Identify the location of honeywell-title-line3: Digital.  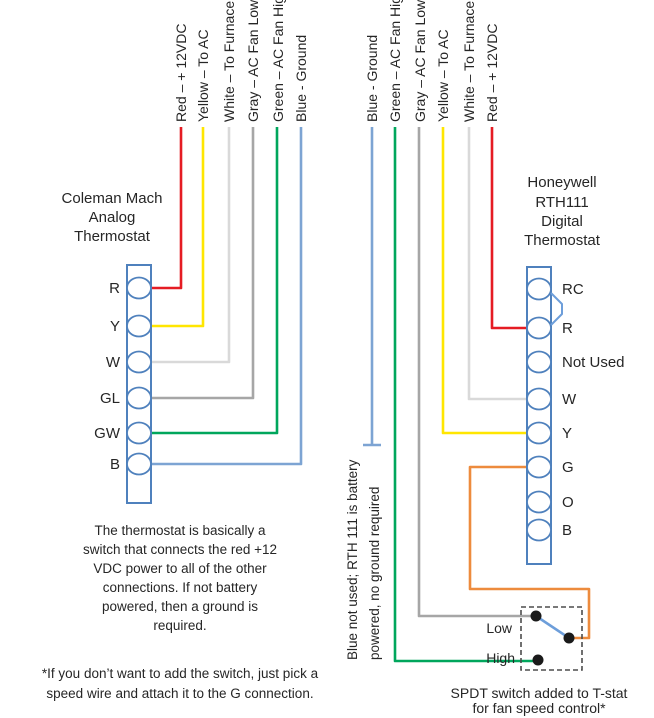
(562, 221).